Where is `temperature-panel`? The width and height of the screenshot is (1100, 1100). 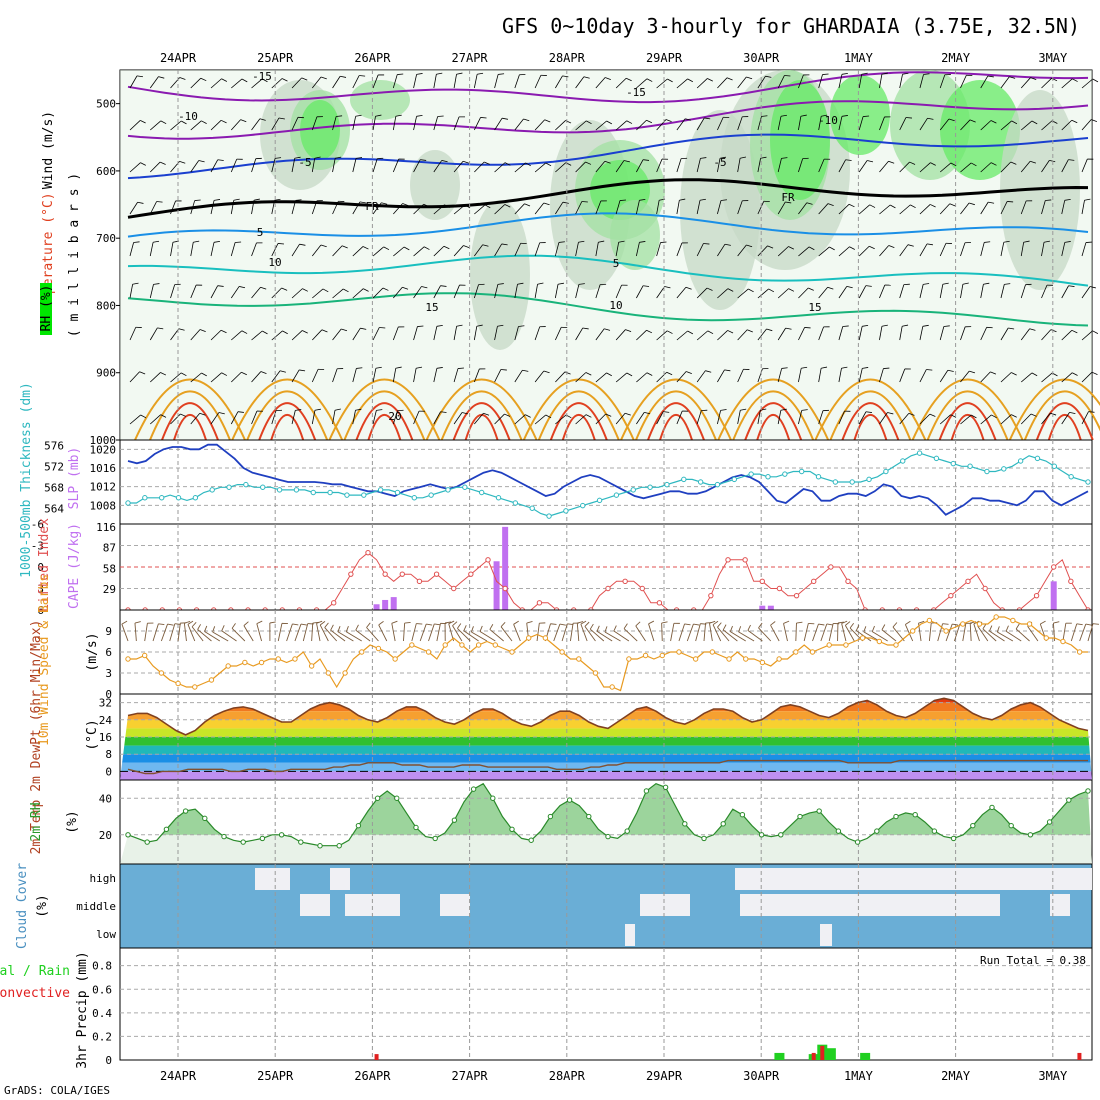 temperature-panel is located at coordinates (606, 737).